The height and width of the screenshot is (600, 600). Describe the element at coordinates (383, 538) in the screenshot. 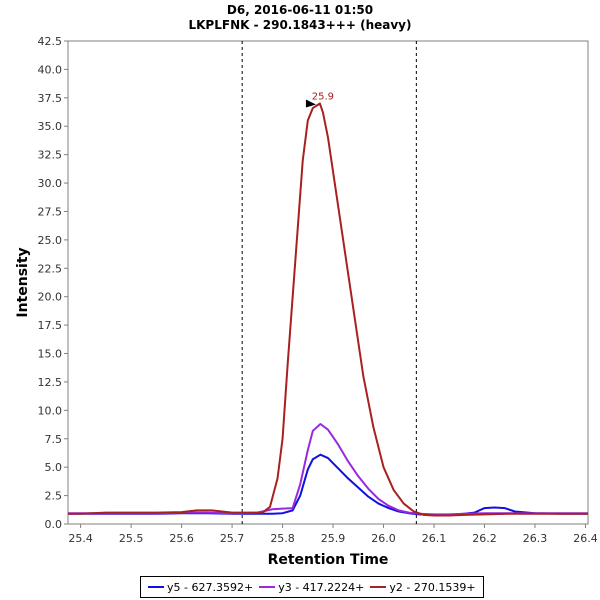

I see `x-tick-label: 26.0` at that location.